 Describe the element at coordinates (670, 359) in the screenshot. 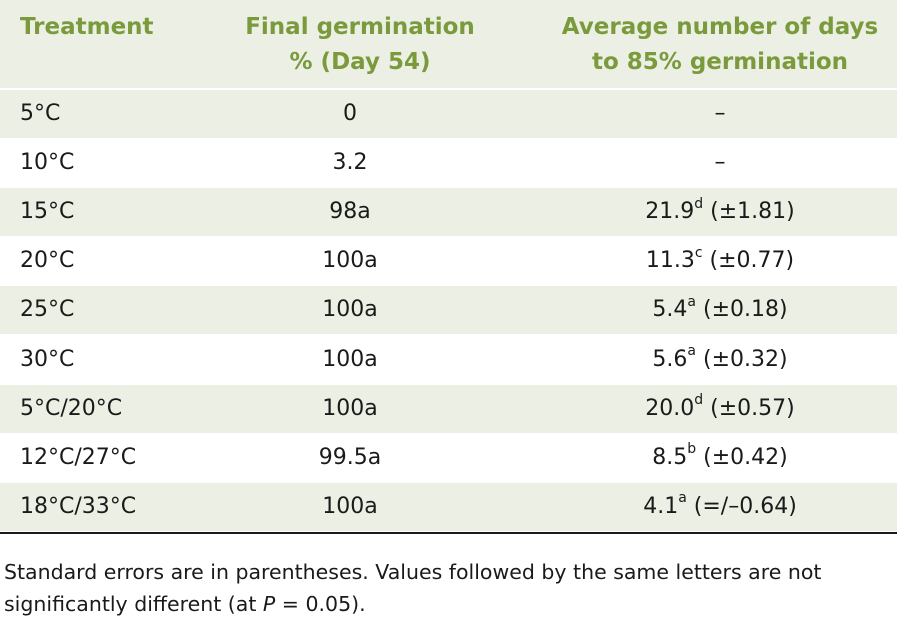

I see `average-days-value: 5.6` at that location.